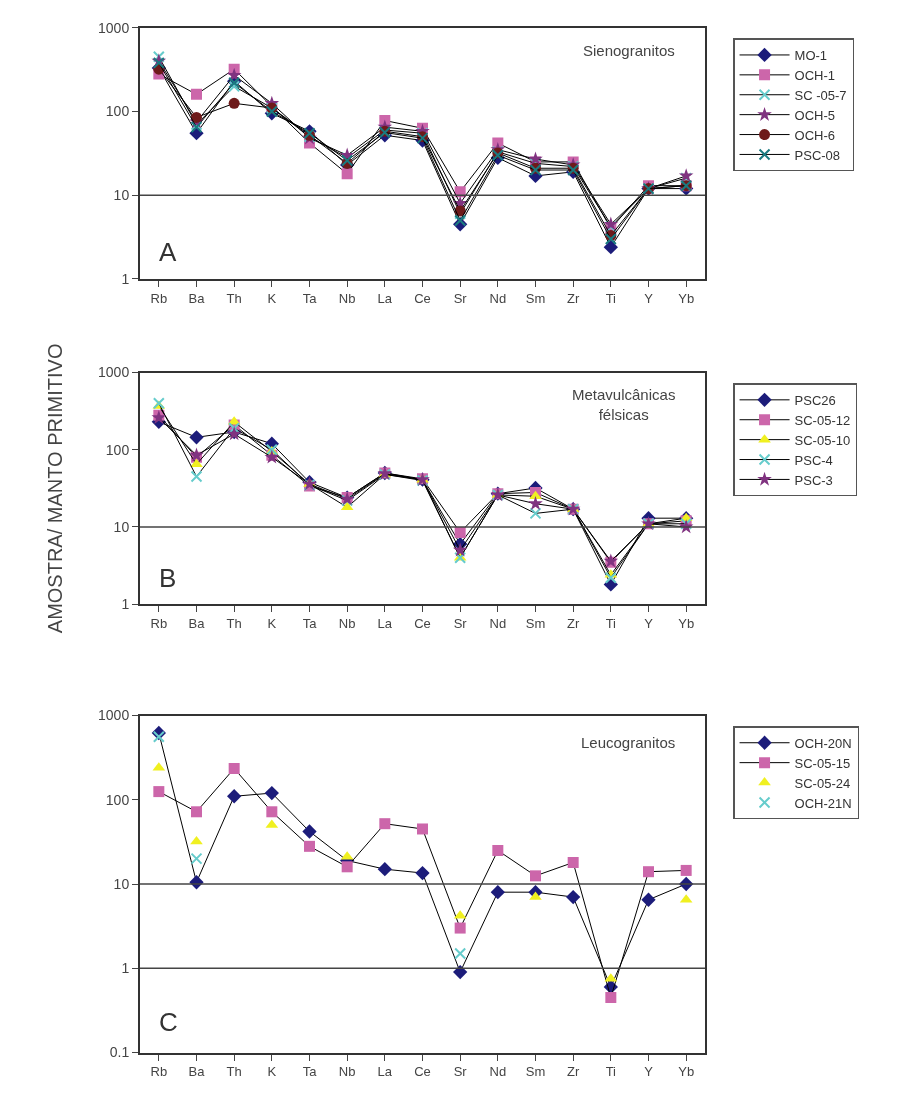  Describe the element at coordinates (823, 803) in the screenshot. I see `legend-label: OCH-21N` at that location.